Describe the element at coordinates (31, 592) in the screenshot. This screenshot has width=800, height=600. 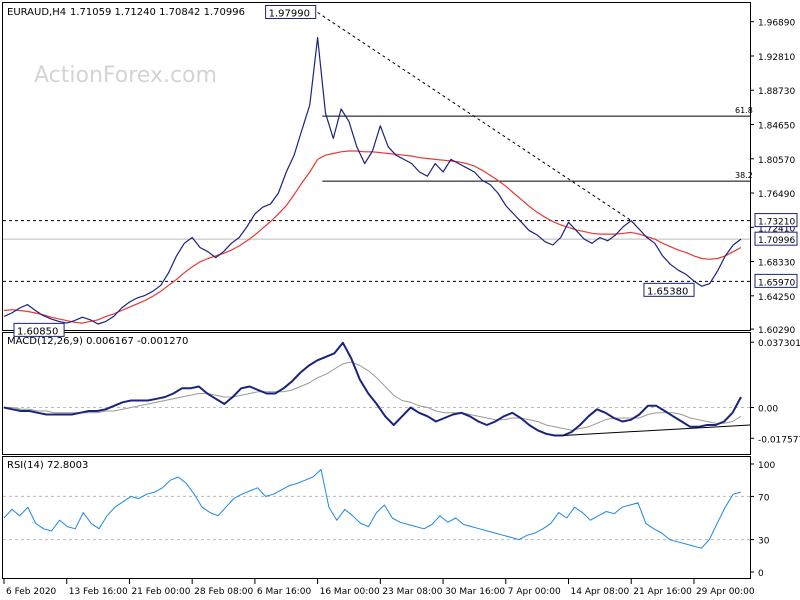
I see `x-tick-label: 6 Feb 2020` at that location.